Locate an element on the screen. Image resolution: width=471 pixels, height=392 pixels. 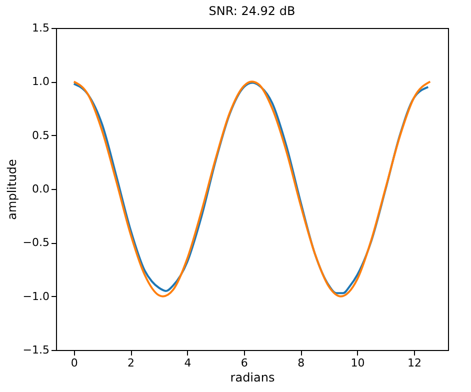
y-tick-label: 0.5 is located at coordinates (41, 135).